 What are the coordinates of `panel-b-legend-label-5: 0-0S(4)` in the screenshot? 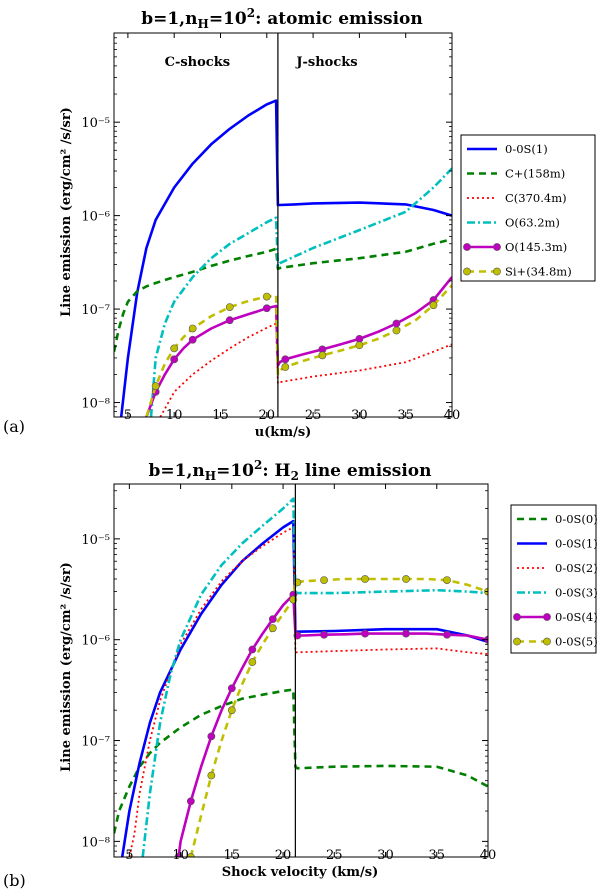 It's located at (576, 617).